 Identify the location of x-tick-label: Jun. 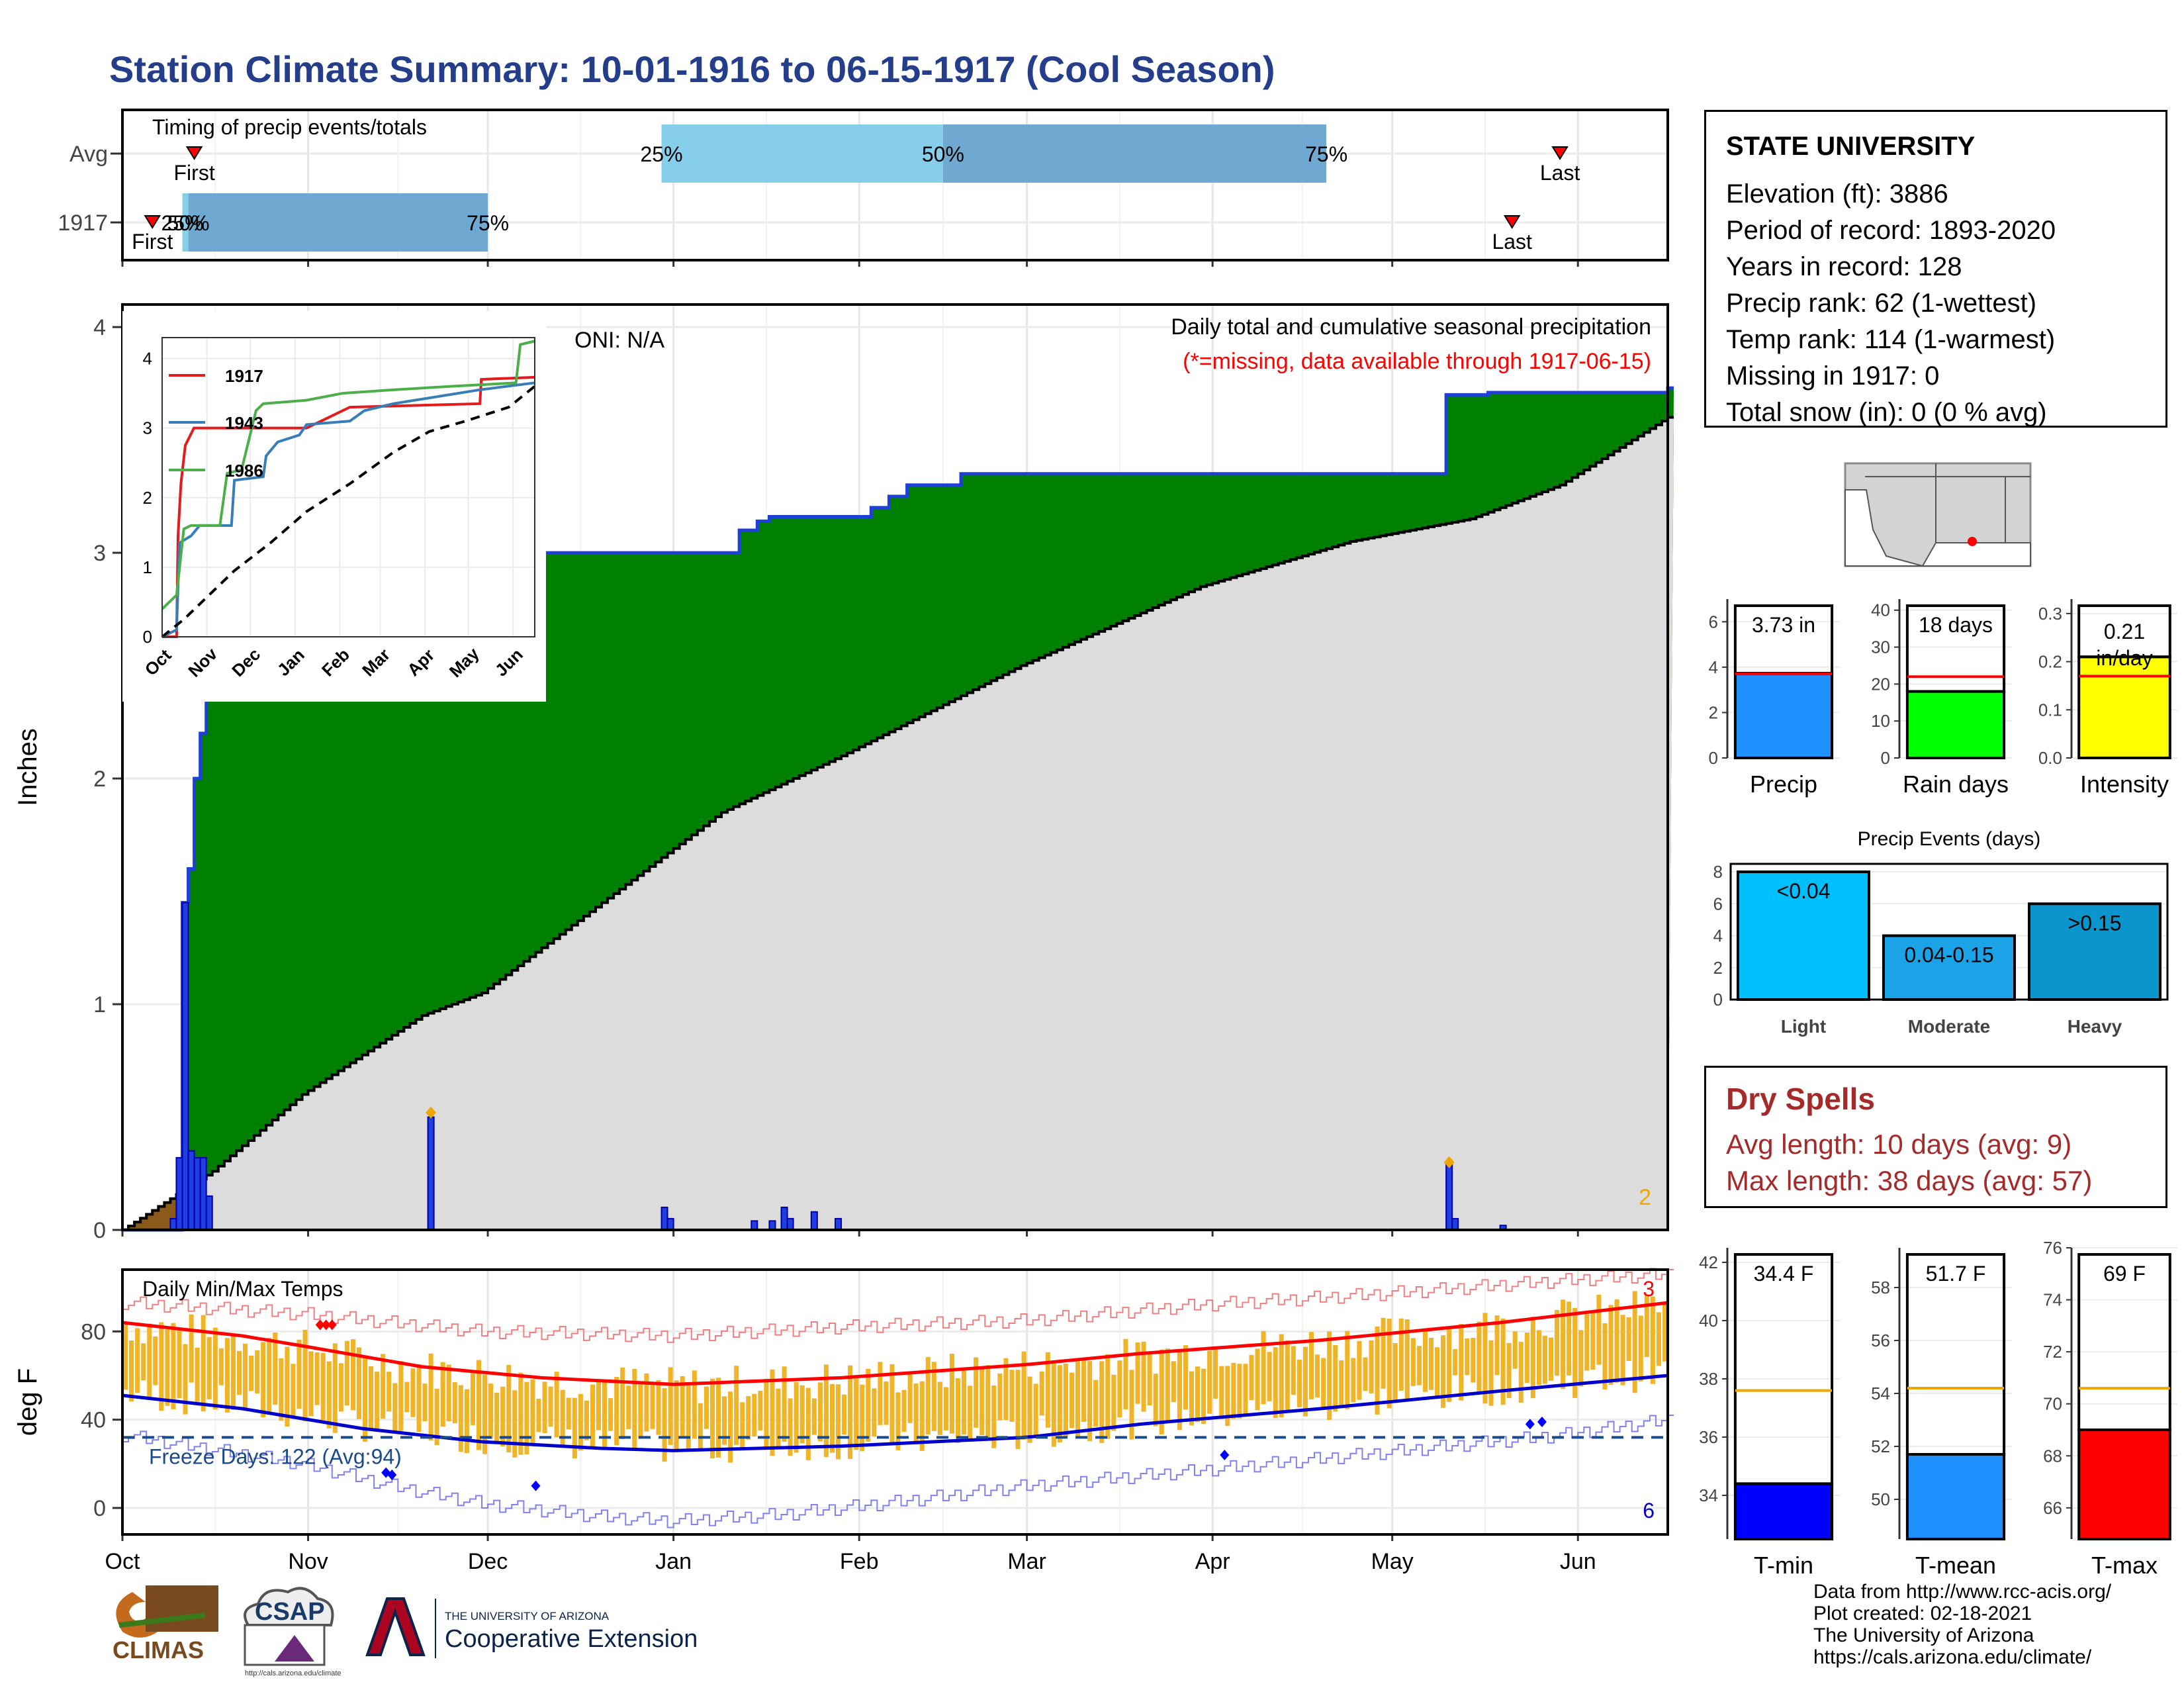
(1578, 1561).